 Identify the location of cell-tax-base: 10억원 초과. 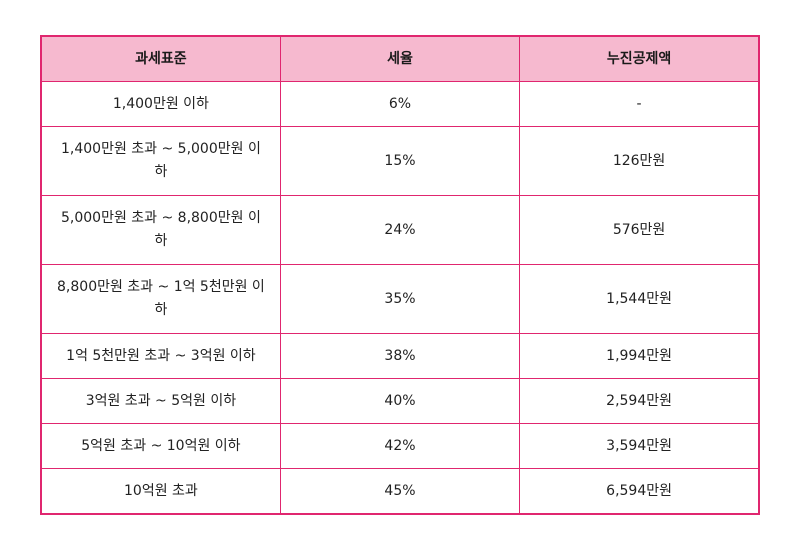
(160, 491).